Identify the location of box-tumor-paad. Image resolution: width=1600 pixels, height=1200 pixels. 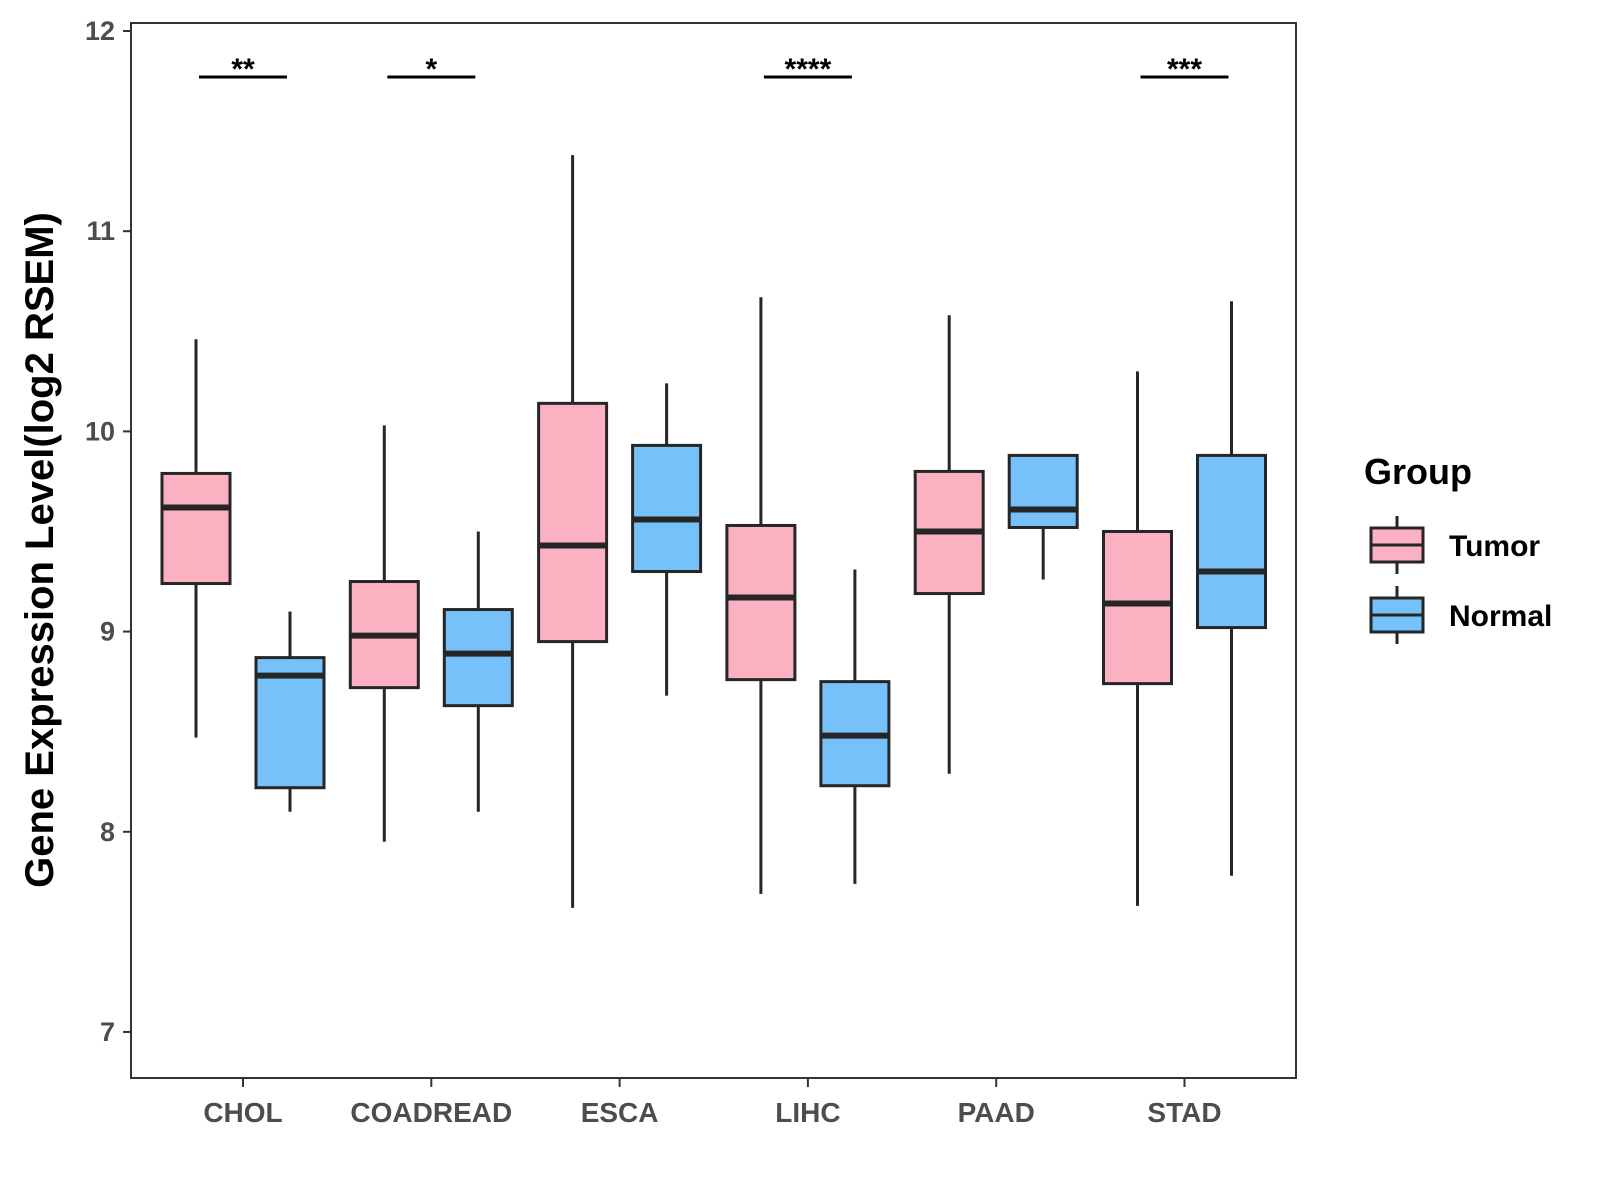
(949, 544).